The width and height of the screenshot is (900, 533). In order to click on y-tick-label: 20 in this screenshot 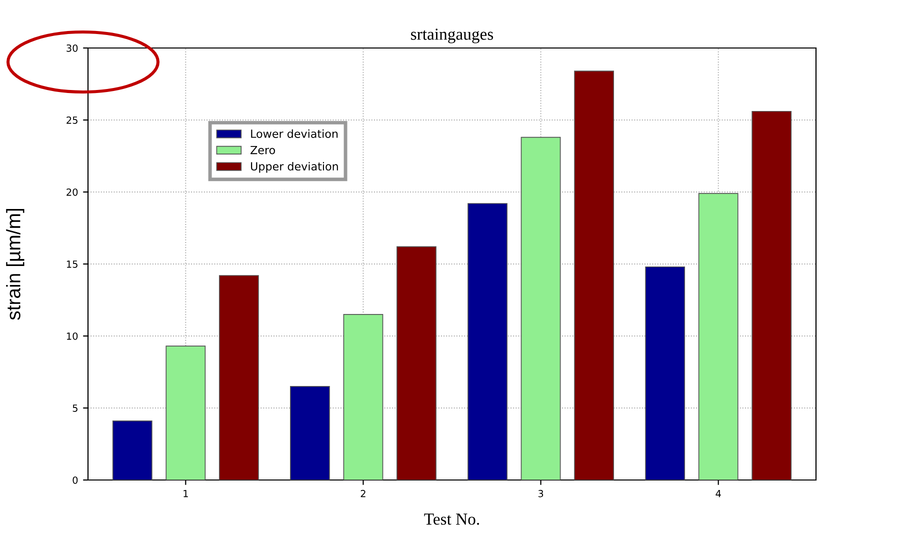, I will do `click(72, 192)`.